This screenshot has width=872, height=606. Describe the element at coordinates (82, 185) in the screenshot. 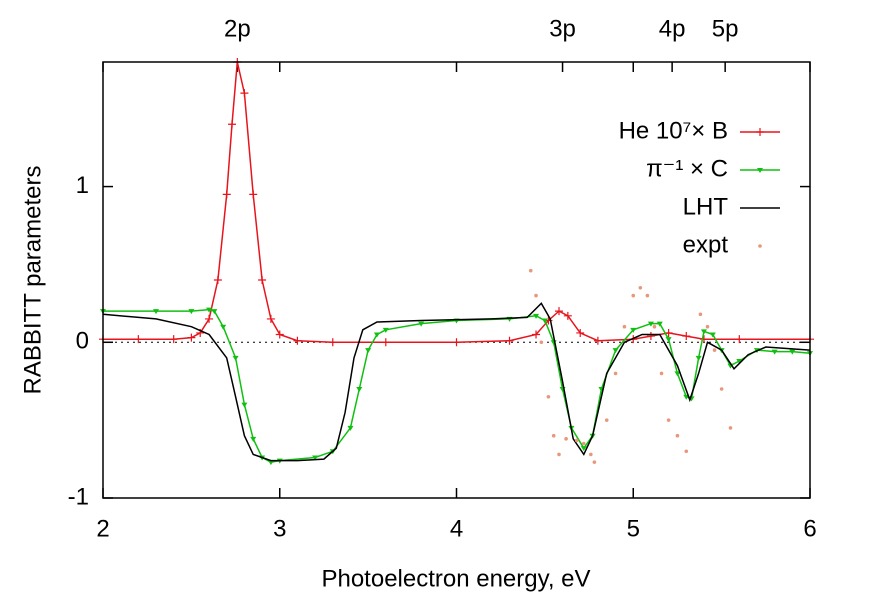

I see `y-tick-label: 1` at that location.